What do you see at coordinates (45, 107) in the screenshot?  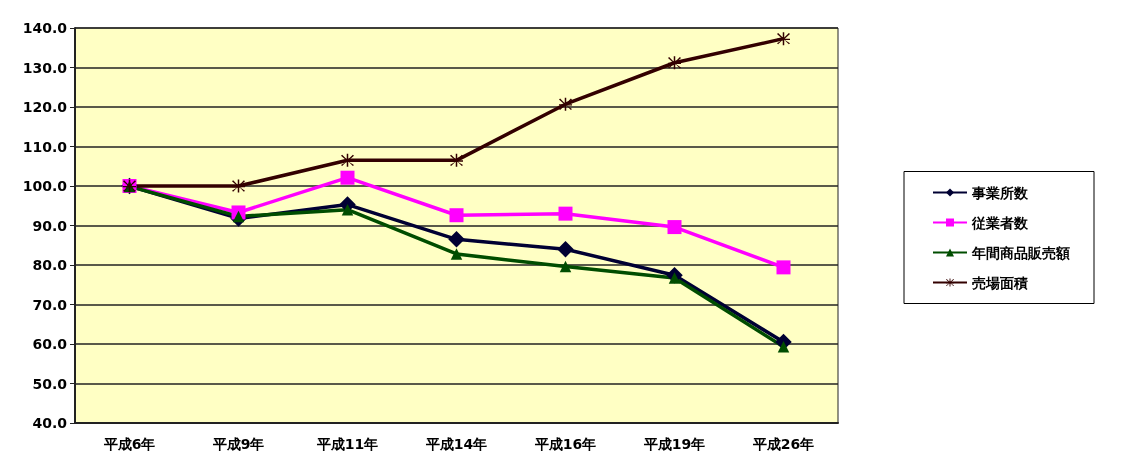 I see `y-tick-label: 120.0` at bounding box center [45, 107].